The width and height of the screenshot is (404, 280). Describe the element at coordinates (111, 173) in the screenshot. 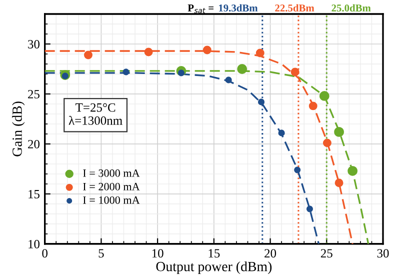

I see `legend-label: I = 3000 mA` at that location.